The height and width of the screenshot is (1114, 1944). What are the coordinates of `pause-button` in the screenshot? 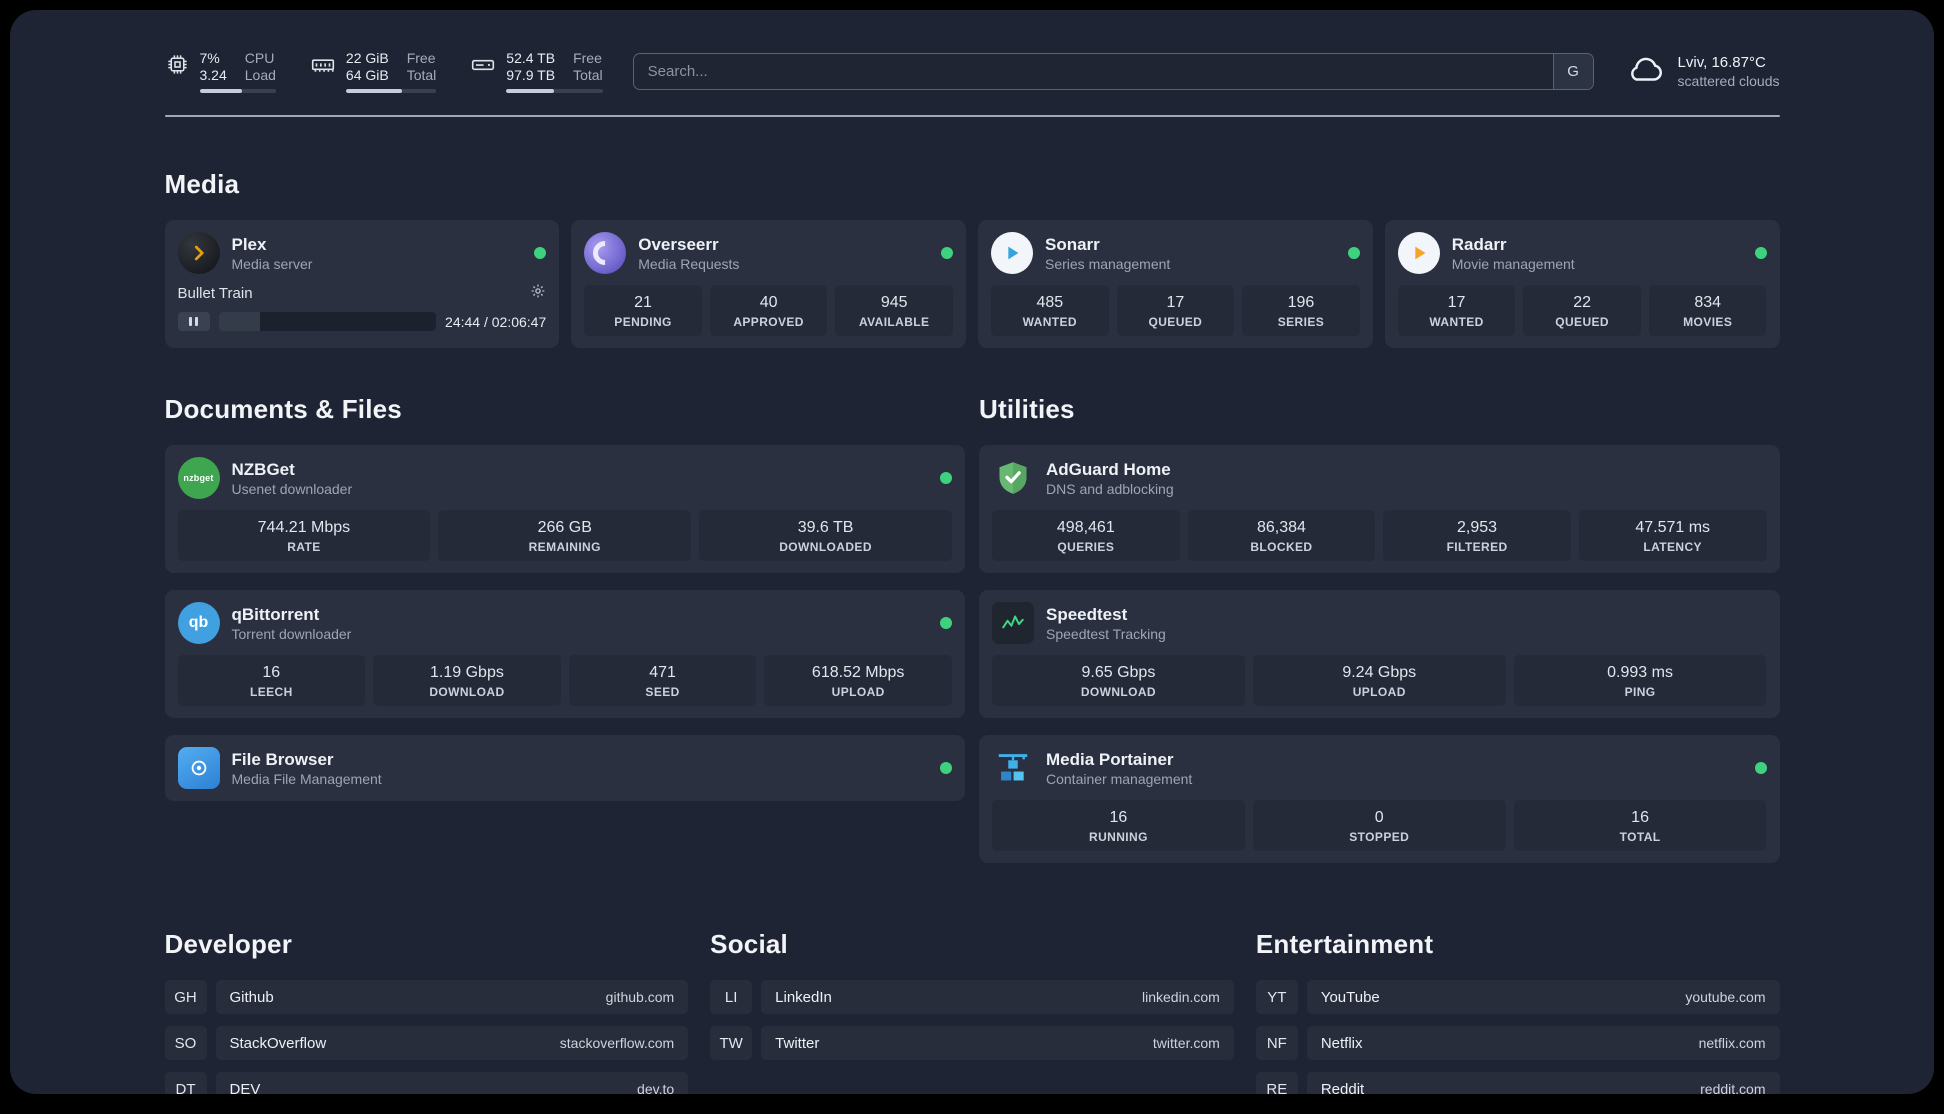 It's located at (193, 321).